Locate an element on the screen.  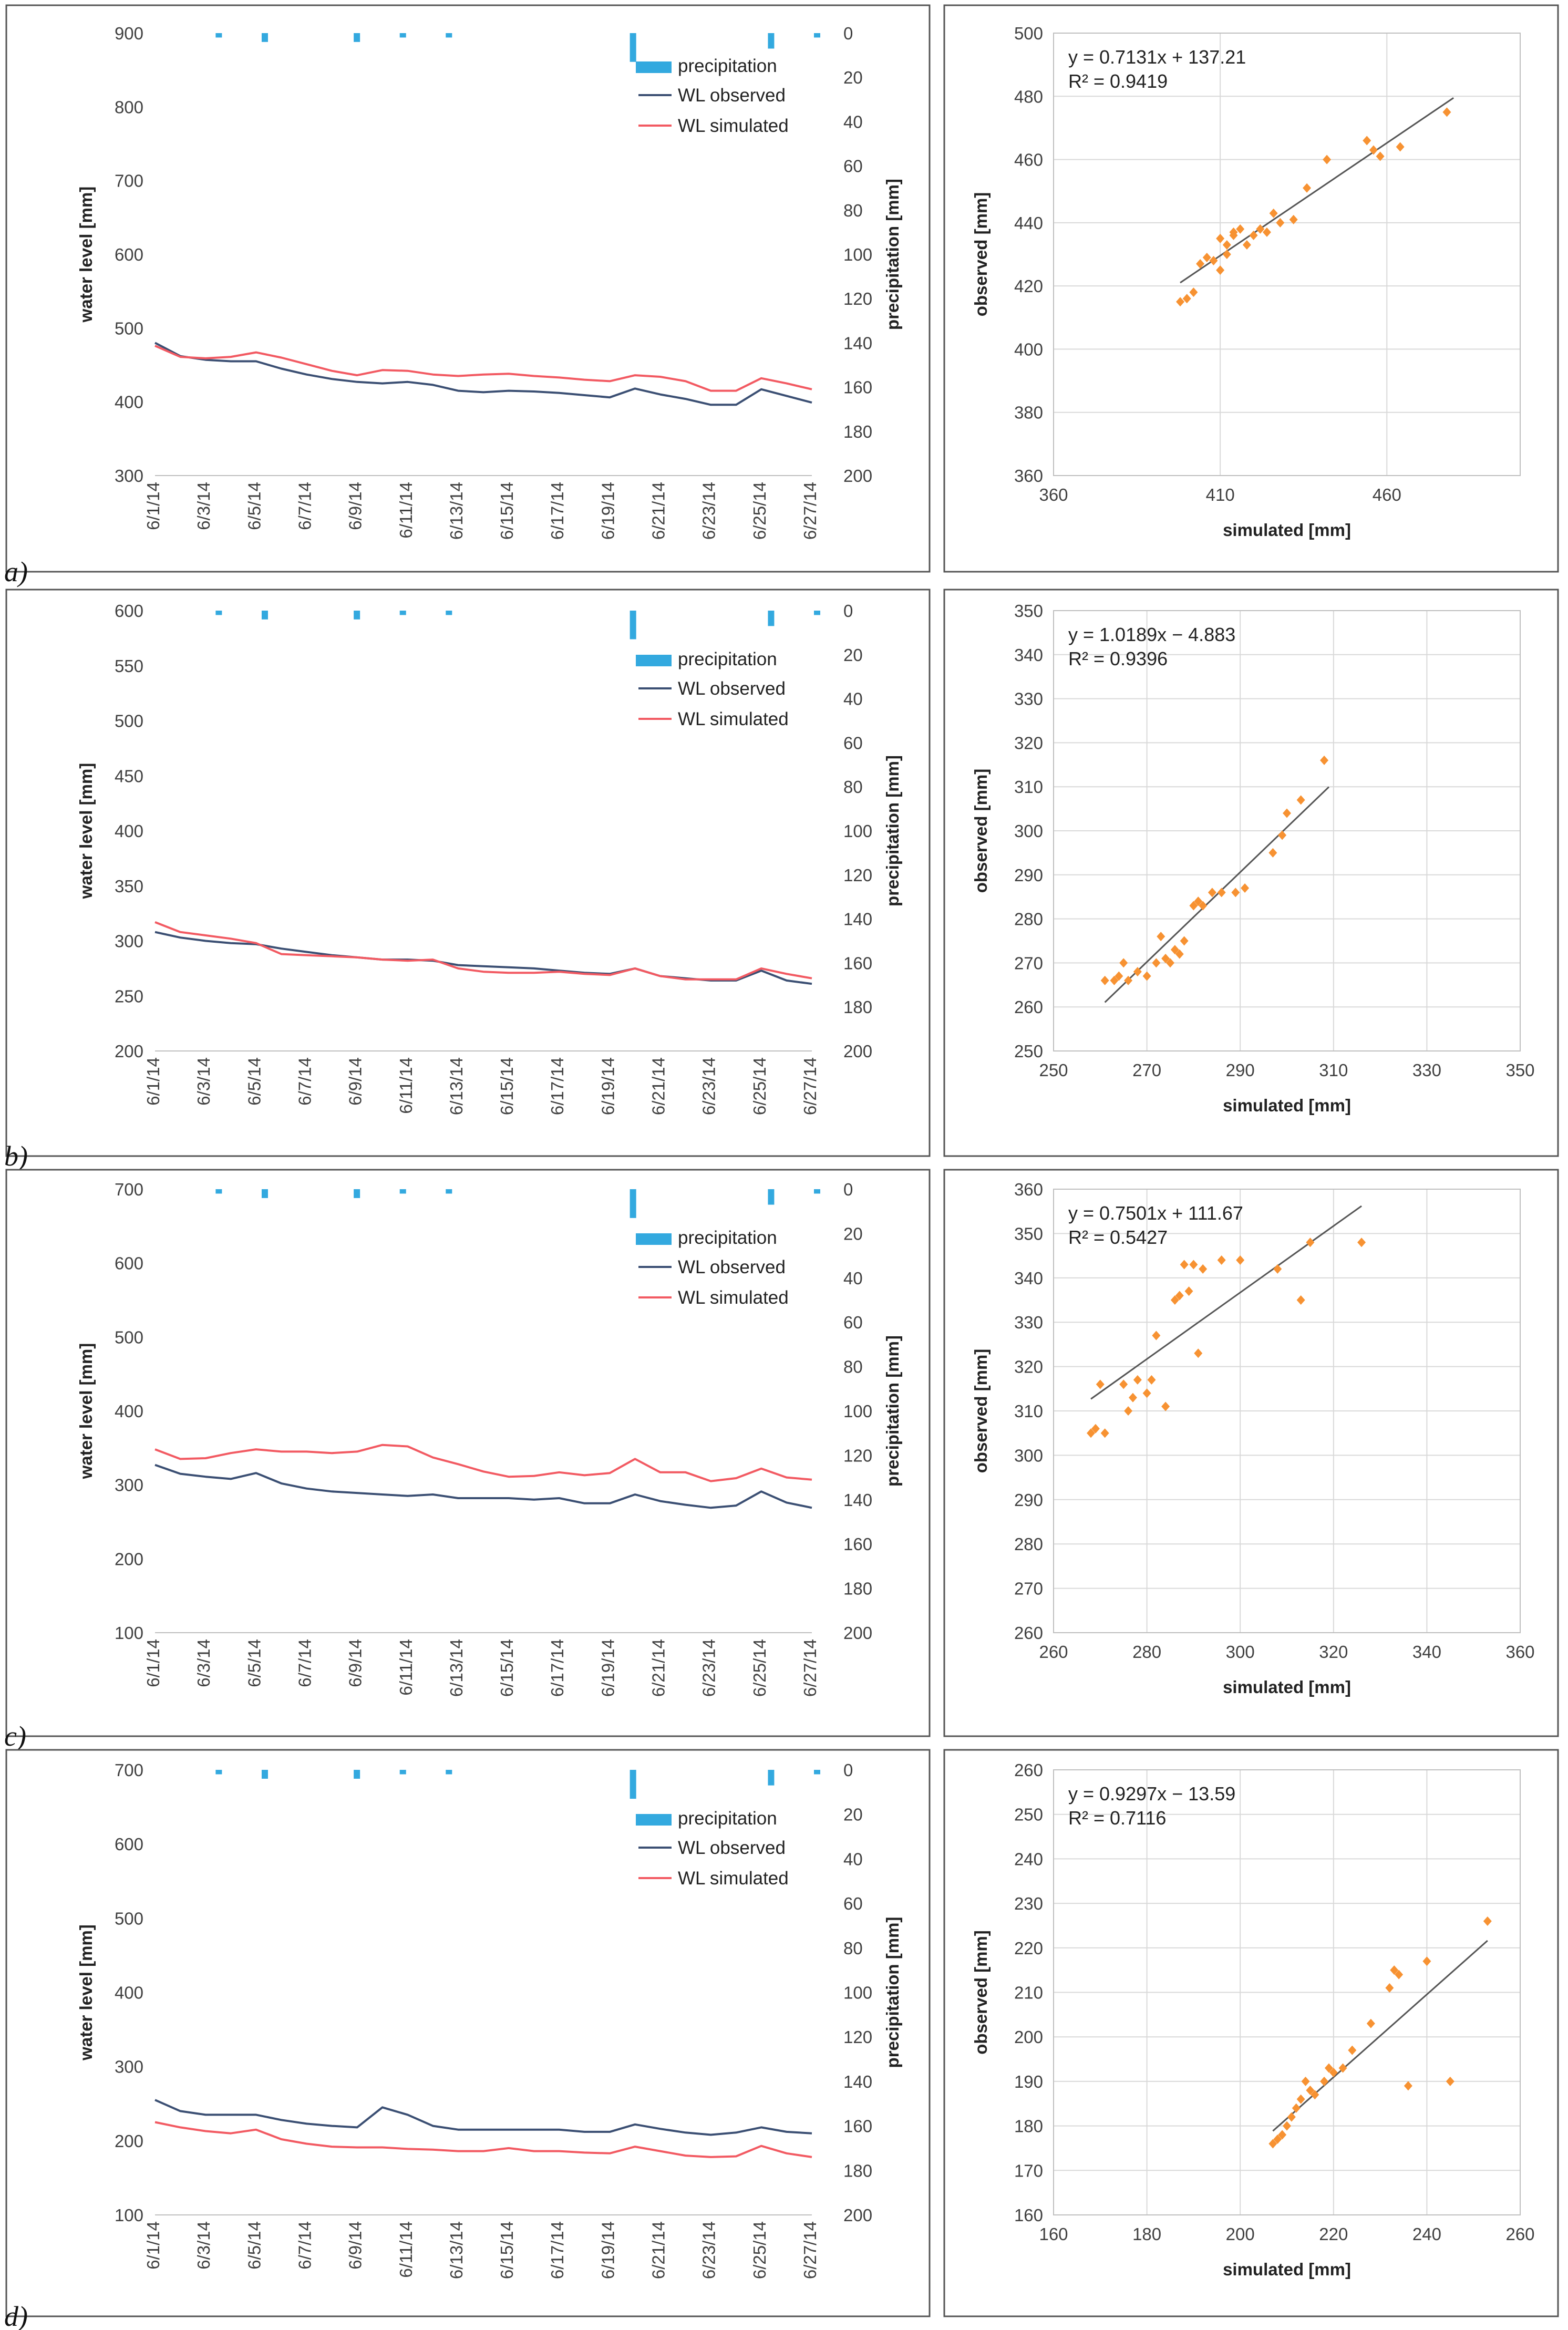
scatter-y-tick-label: 290 is located at coordinates (1028, 875).